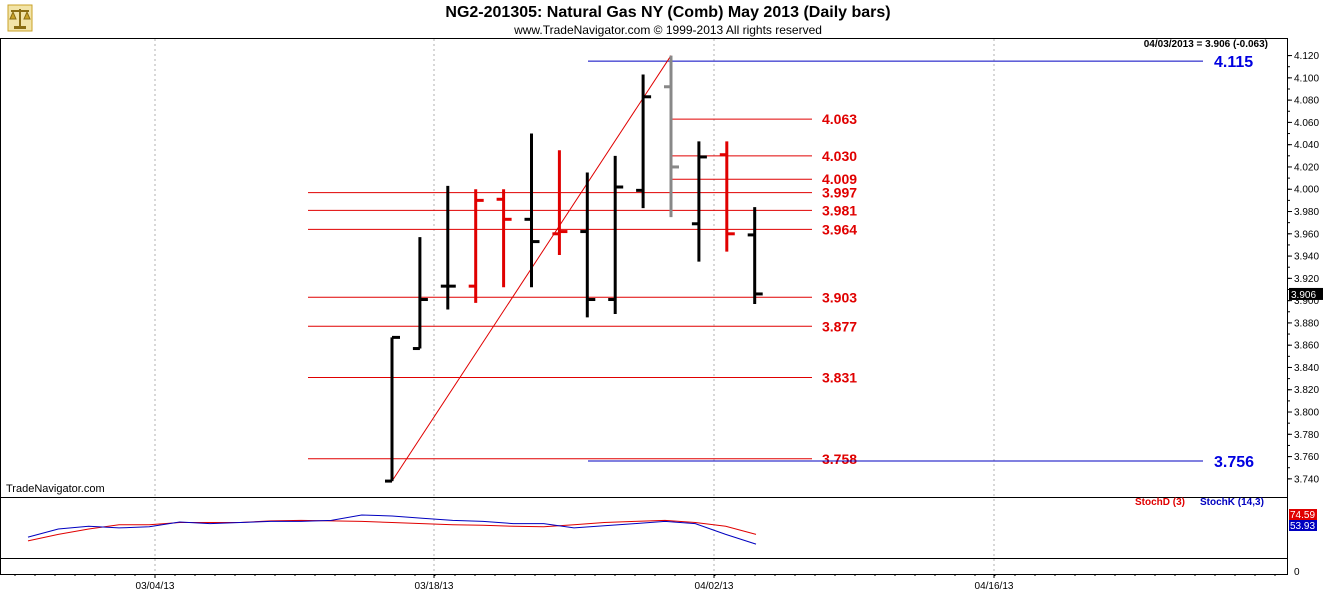 This screenshot has height=594, width=1336. Describe the element at coordinates (1306, 167) in the screenshot. I see `y-tick-label-5: 4.020` at that location.